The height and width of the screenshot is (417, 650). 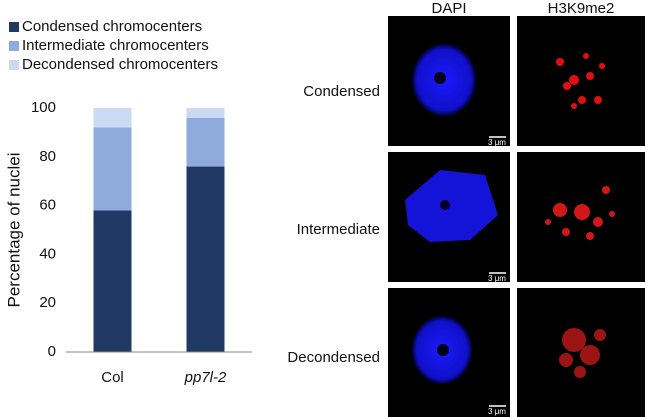 What do you see at coordinates (451, 206) in the screenshot?
I see `nucleus` at bounding box center [451, 206].